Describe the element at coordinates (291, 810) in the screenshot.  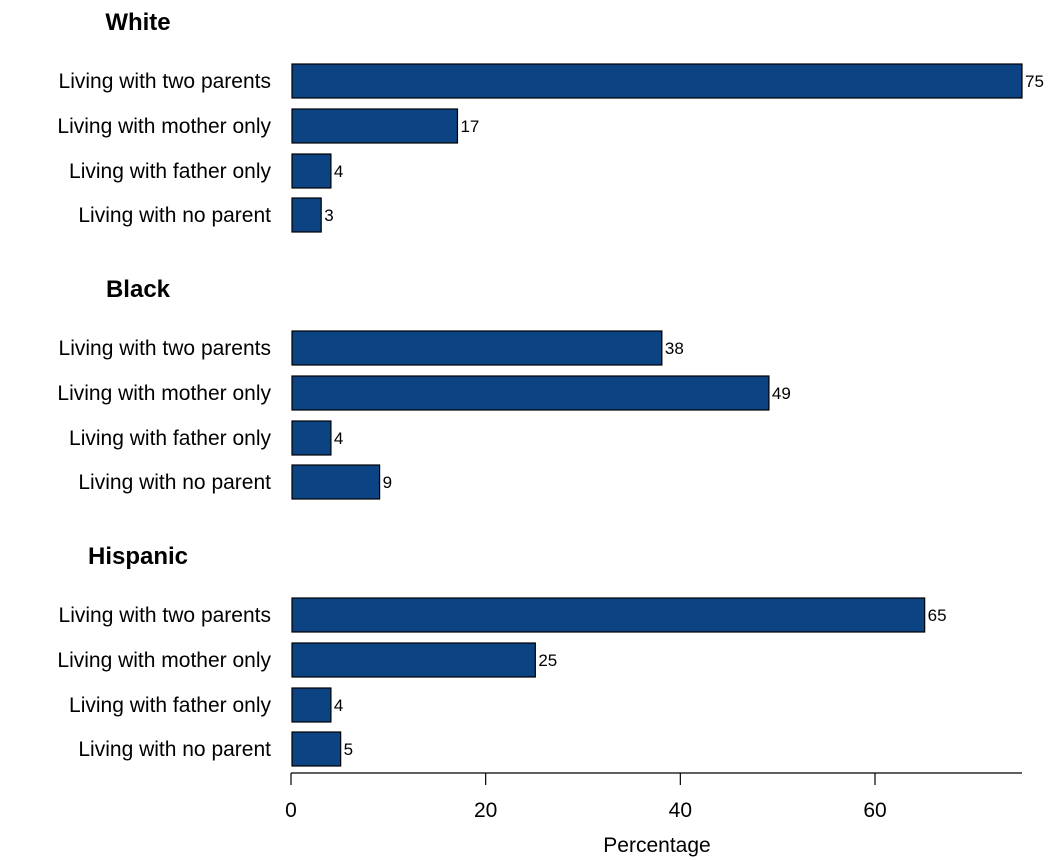
I see `x-tick-label: 0` at that location.